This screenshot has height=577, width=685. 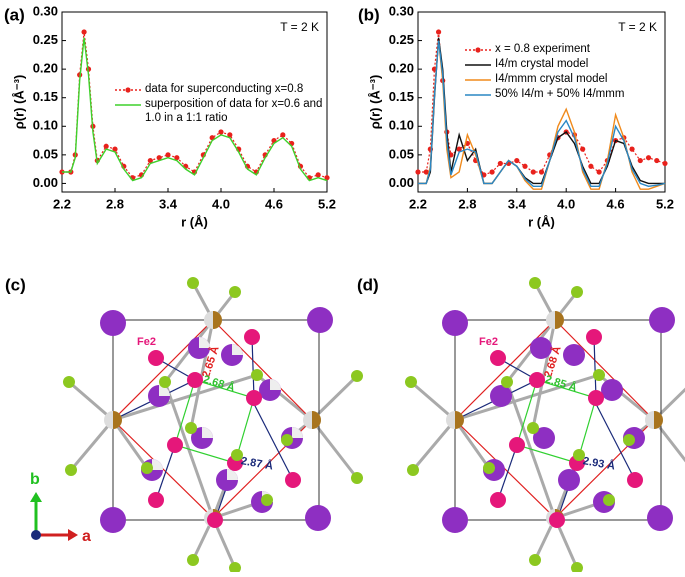 I want to click on legend-label: x = 0.8 experiment, so click(x=542, y=49).